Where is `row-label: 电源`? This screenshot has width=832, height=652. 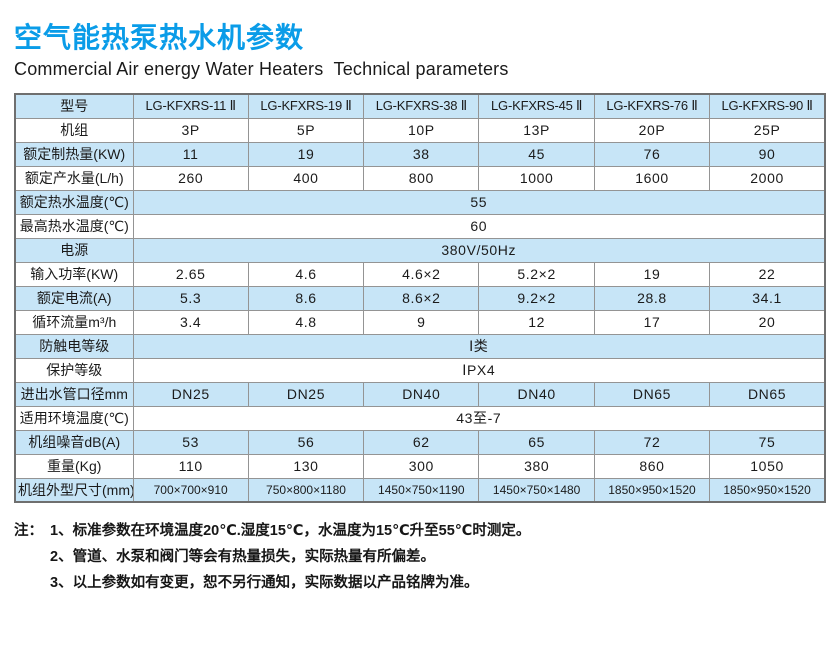
row-label: 电源 is located at coordinates (74, 250).